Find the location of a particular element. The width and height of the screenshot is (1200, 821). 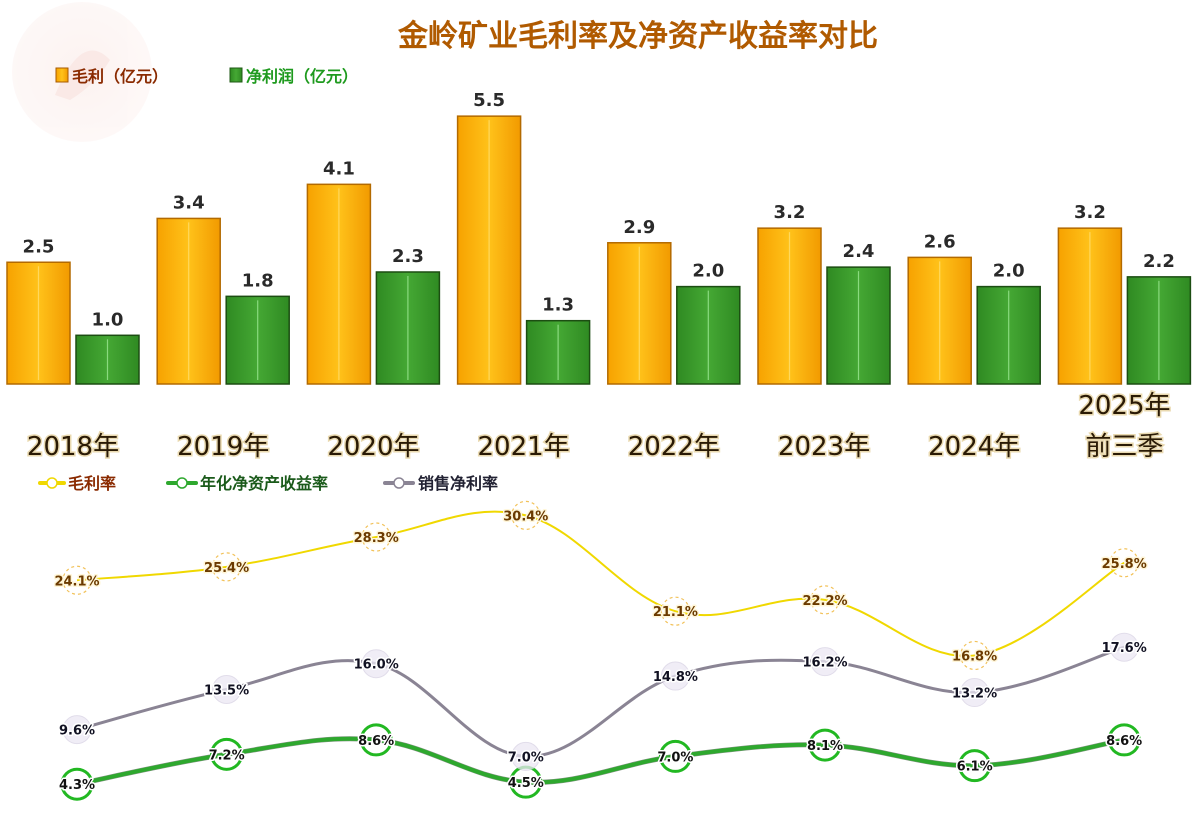

gross-margin-label-2: 28.3% is located at coordinates (376, 538).